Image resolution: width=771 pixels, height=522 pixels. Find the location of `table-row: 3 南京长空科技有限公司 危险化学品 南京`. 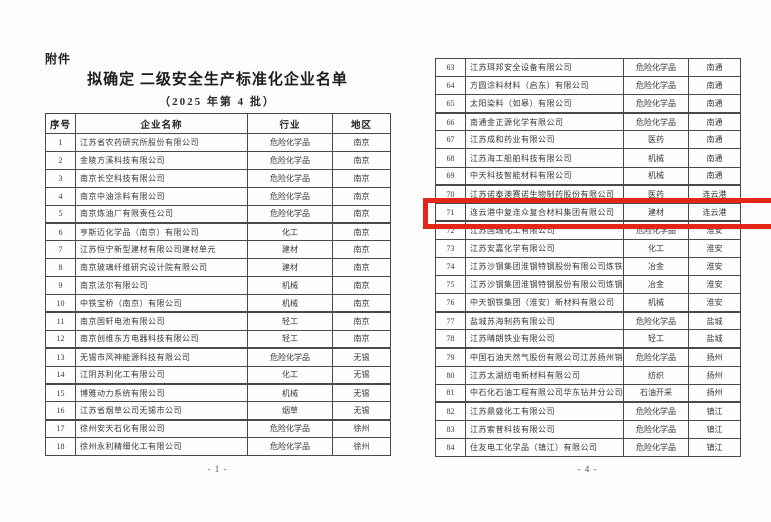

table-row: 3 南京长空科技有限公司 危险化学品 南京 is located at coordinates (218, 178).